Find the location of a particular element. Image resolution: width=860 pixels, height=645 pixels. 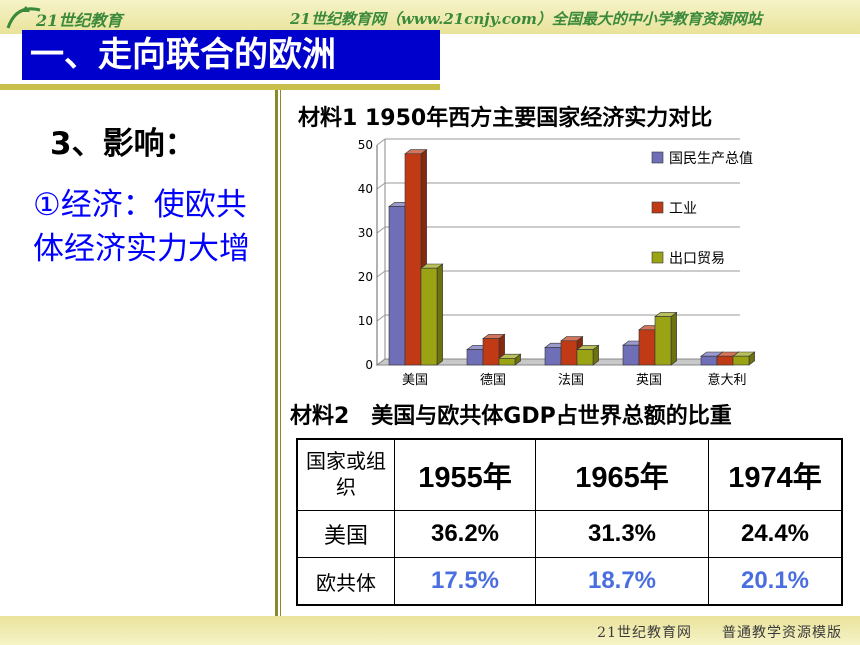

x-tick-label: 英国 is located at coordinates (649, 380).